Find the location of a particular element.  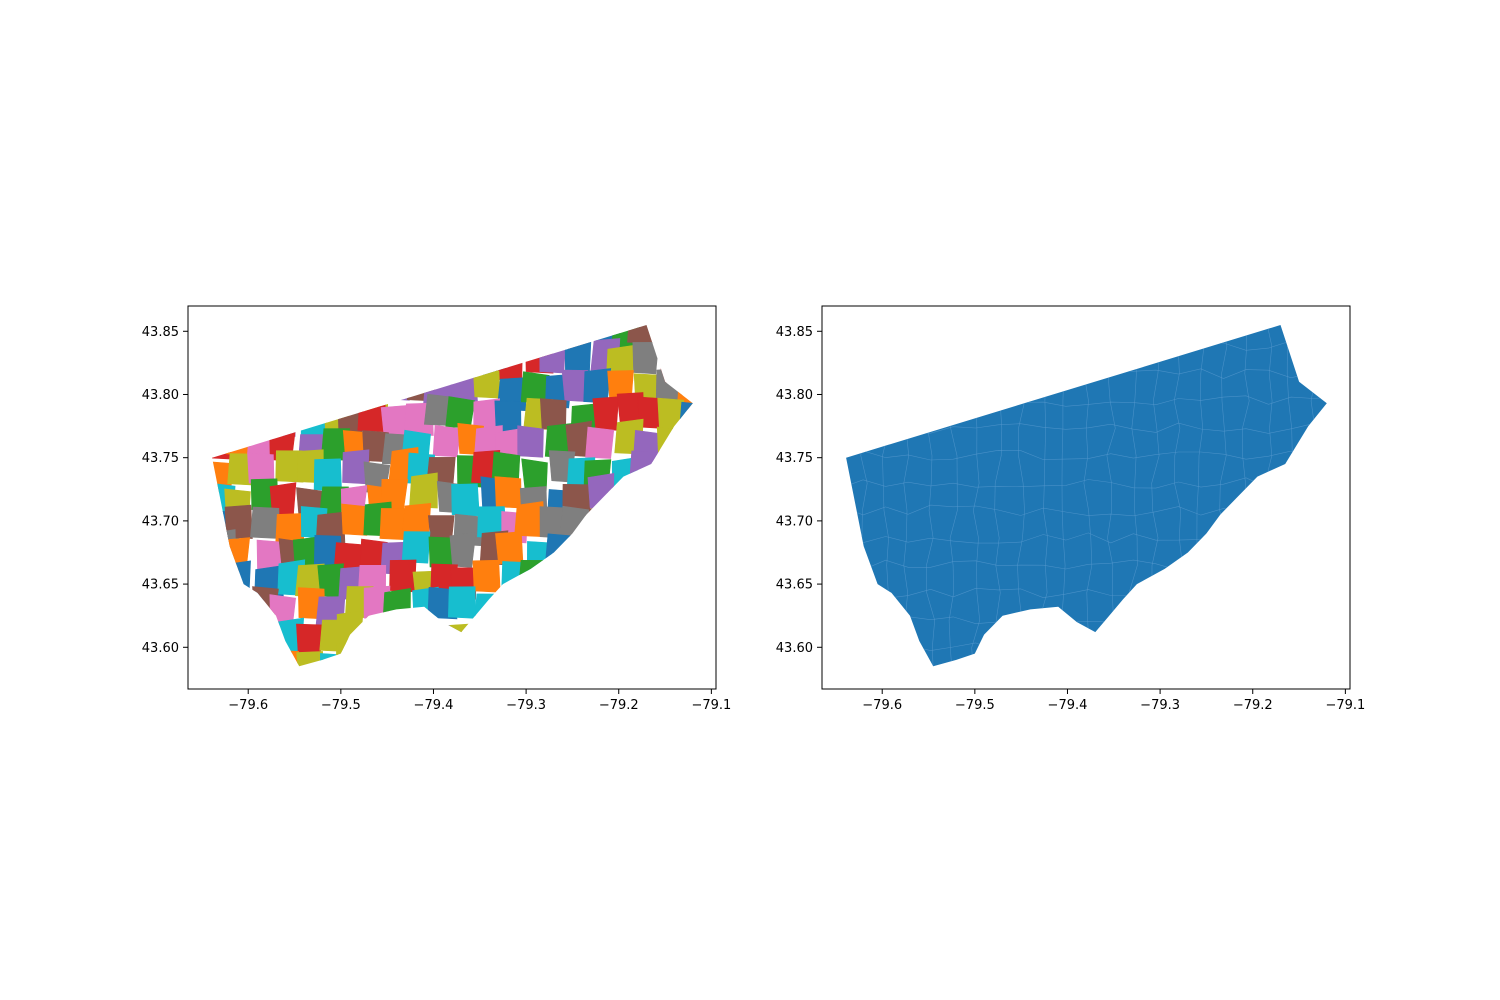

x-tick-label: −79.5 is located at coordinates (975, 705).